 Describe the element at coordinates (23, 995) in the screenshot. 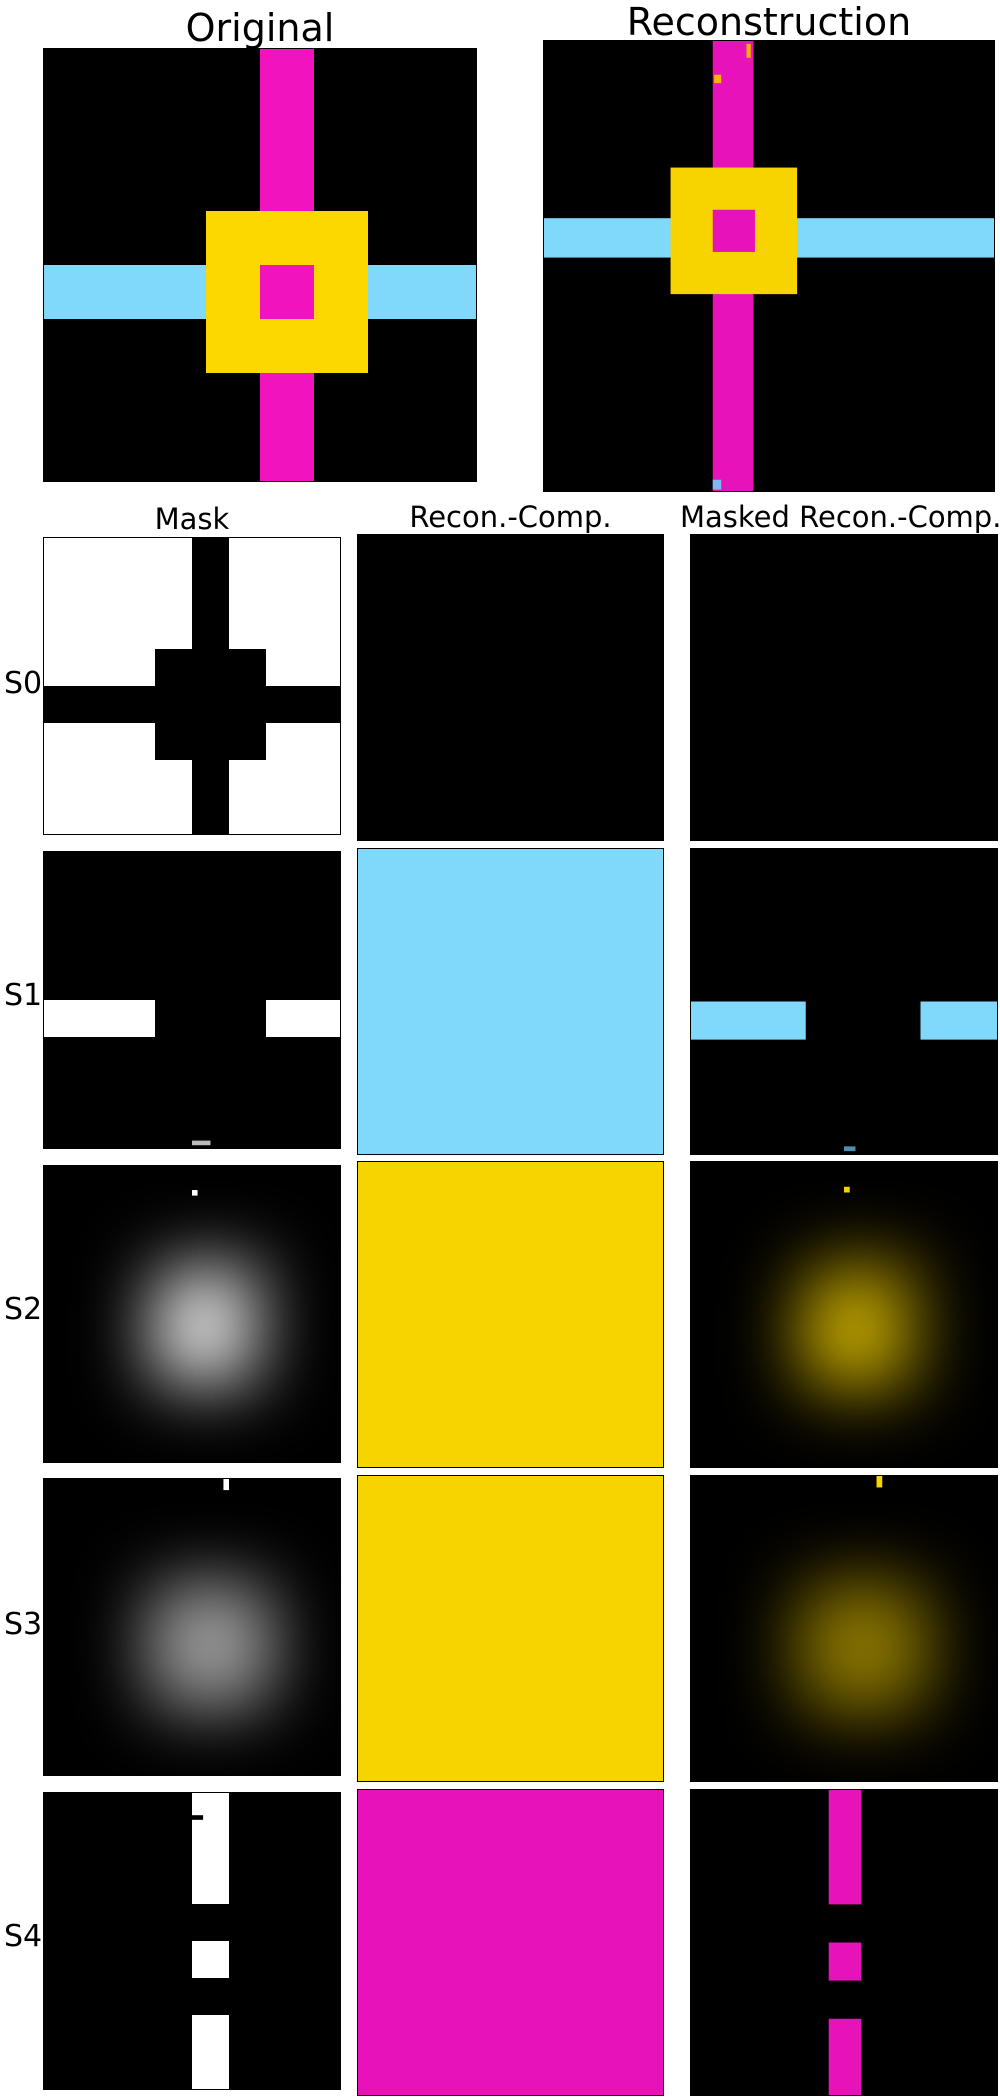

I see `row-label-s1: S1` at that location.